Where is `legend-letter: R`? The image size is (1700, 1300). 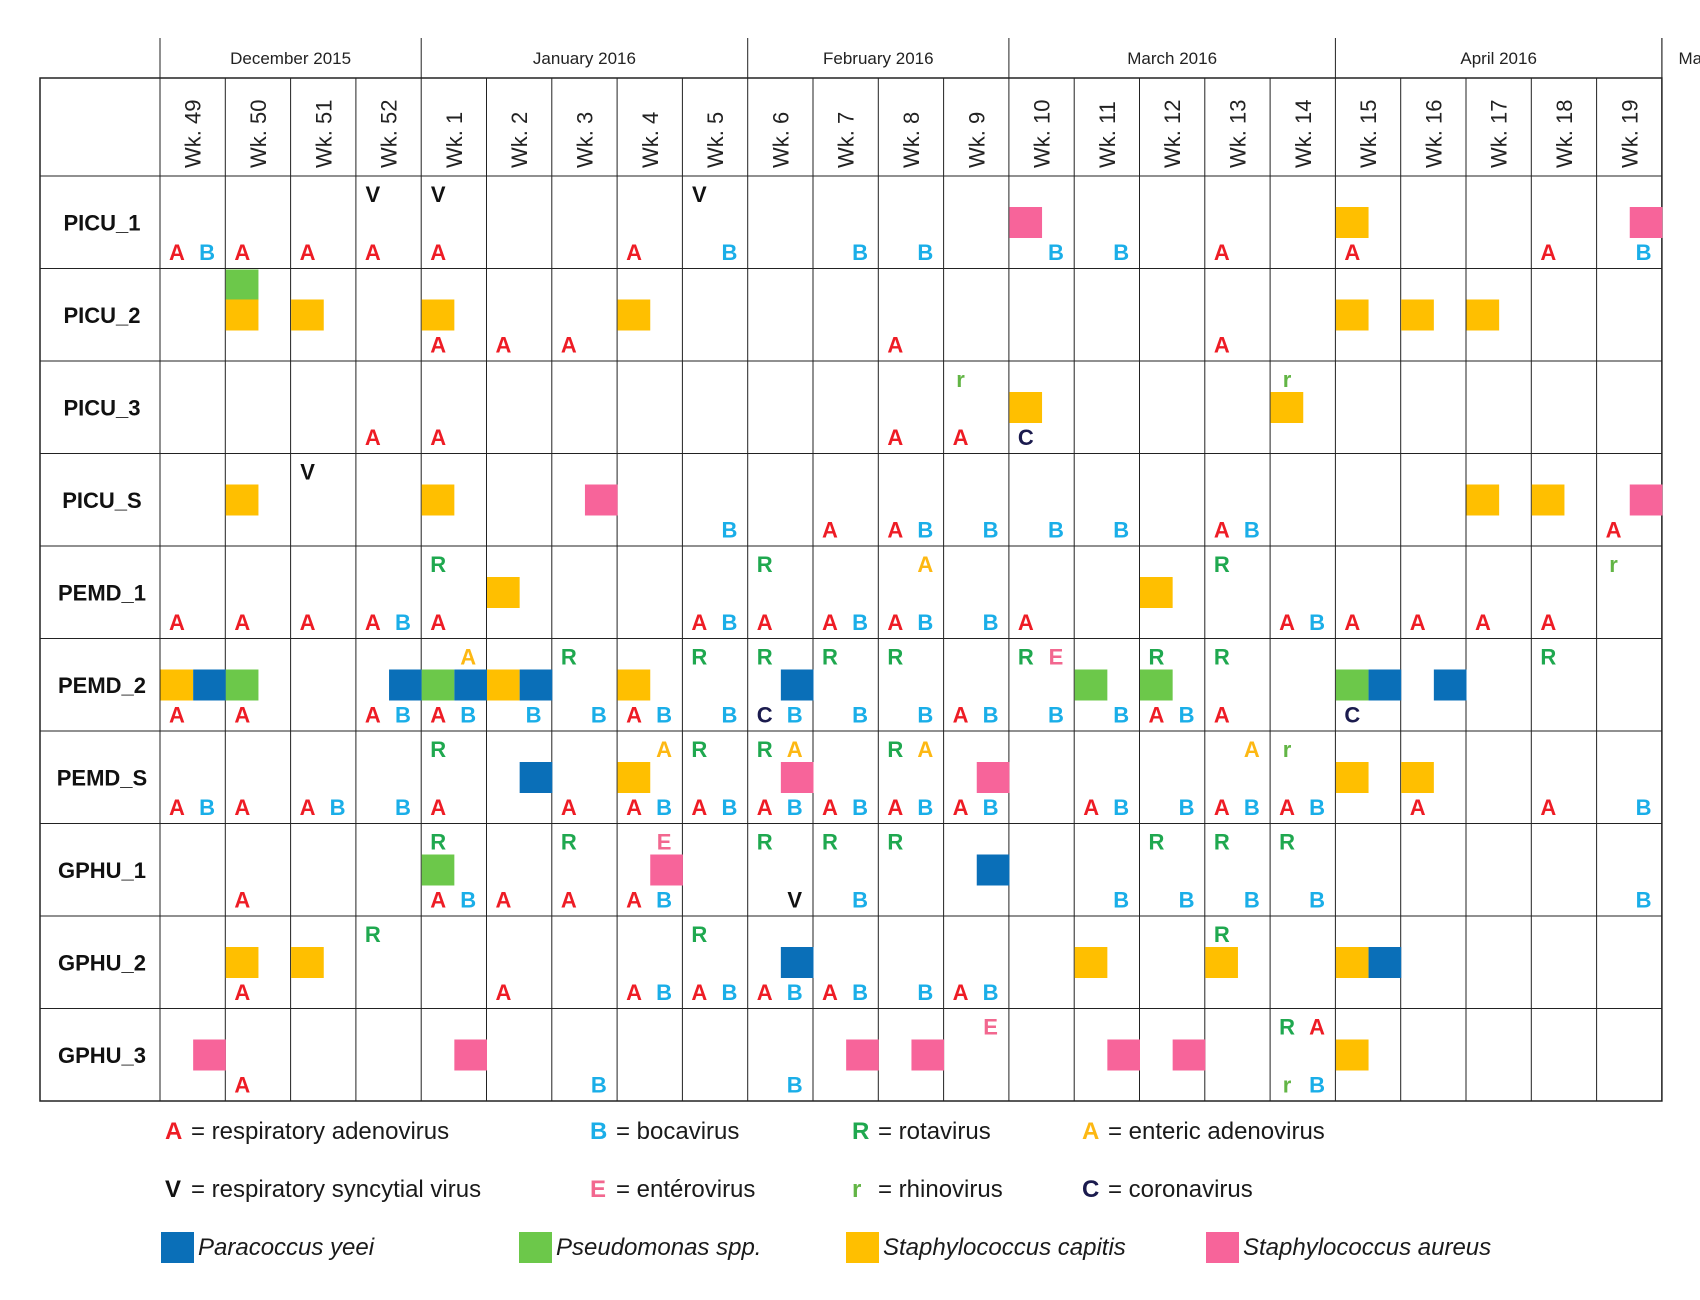
legend-letter: R is located at coordinates (861, 1131).